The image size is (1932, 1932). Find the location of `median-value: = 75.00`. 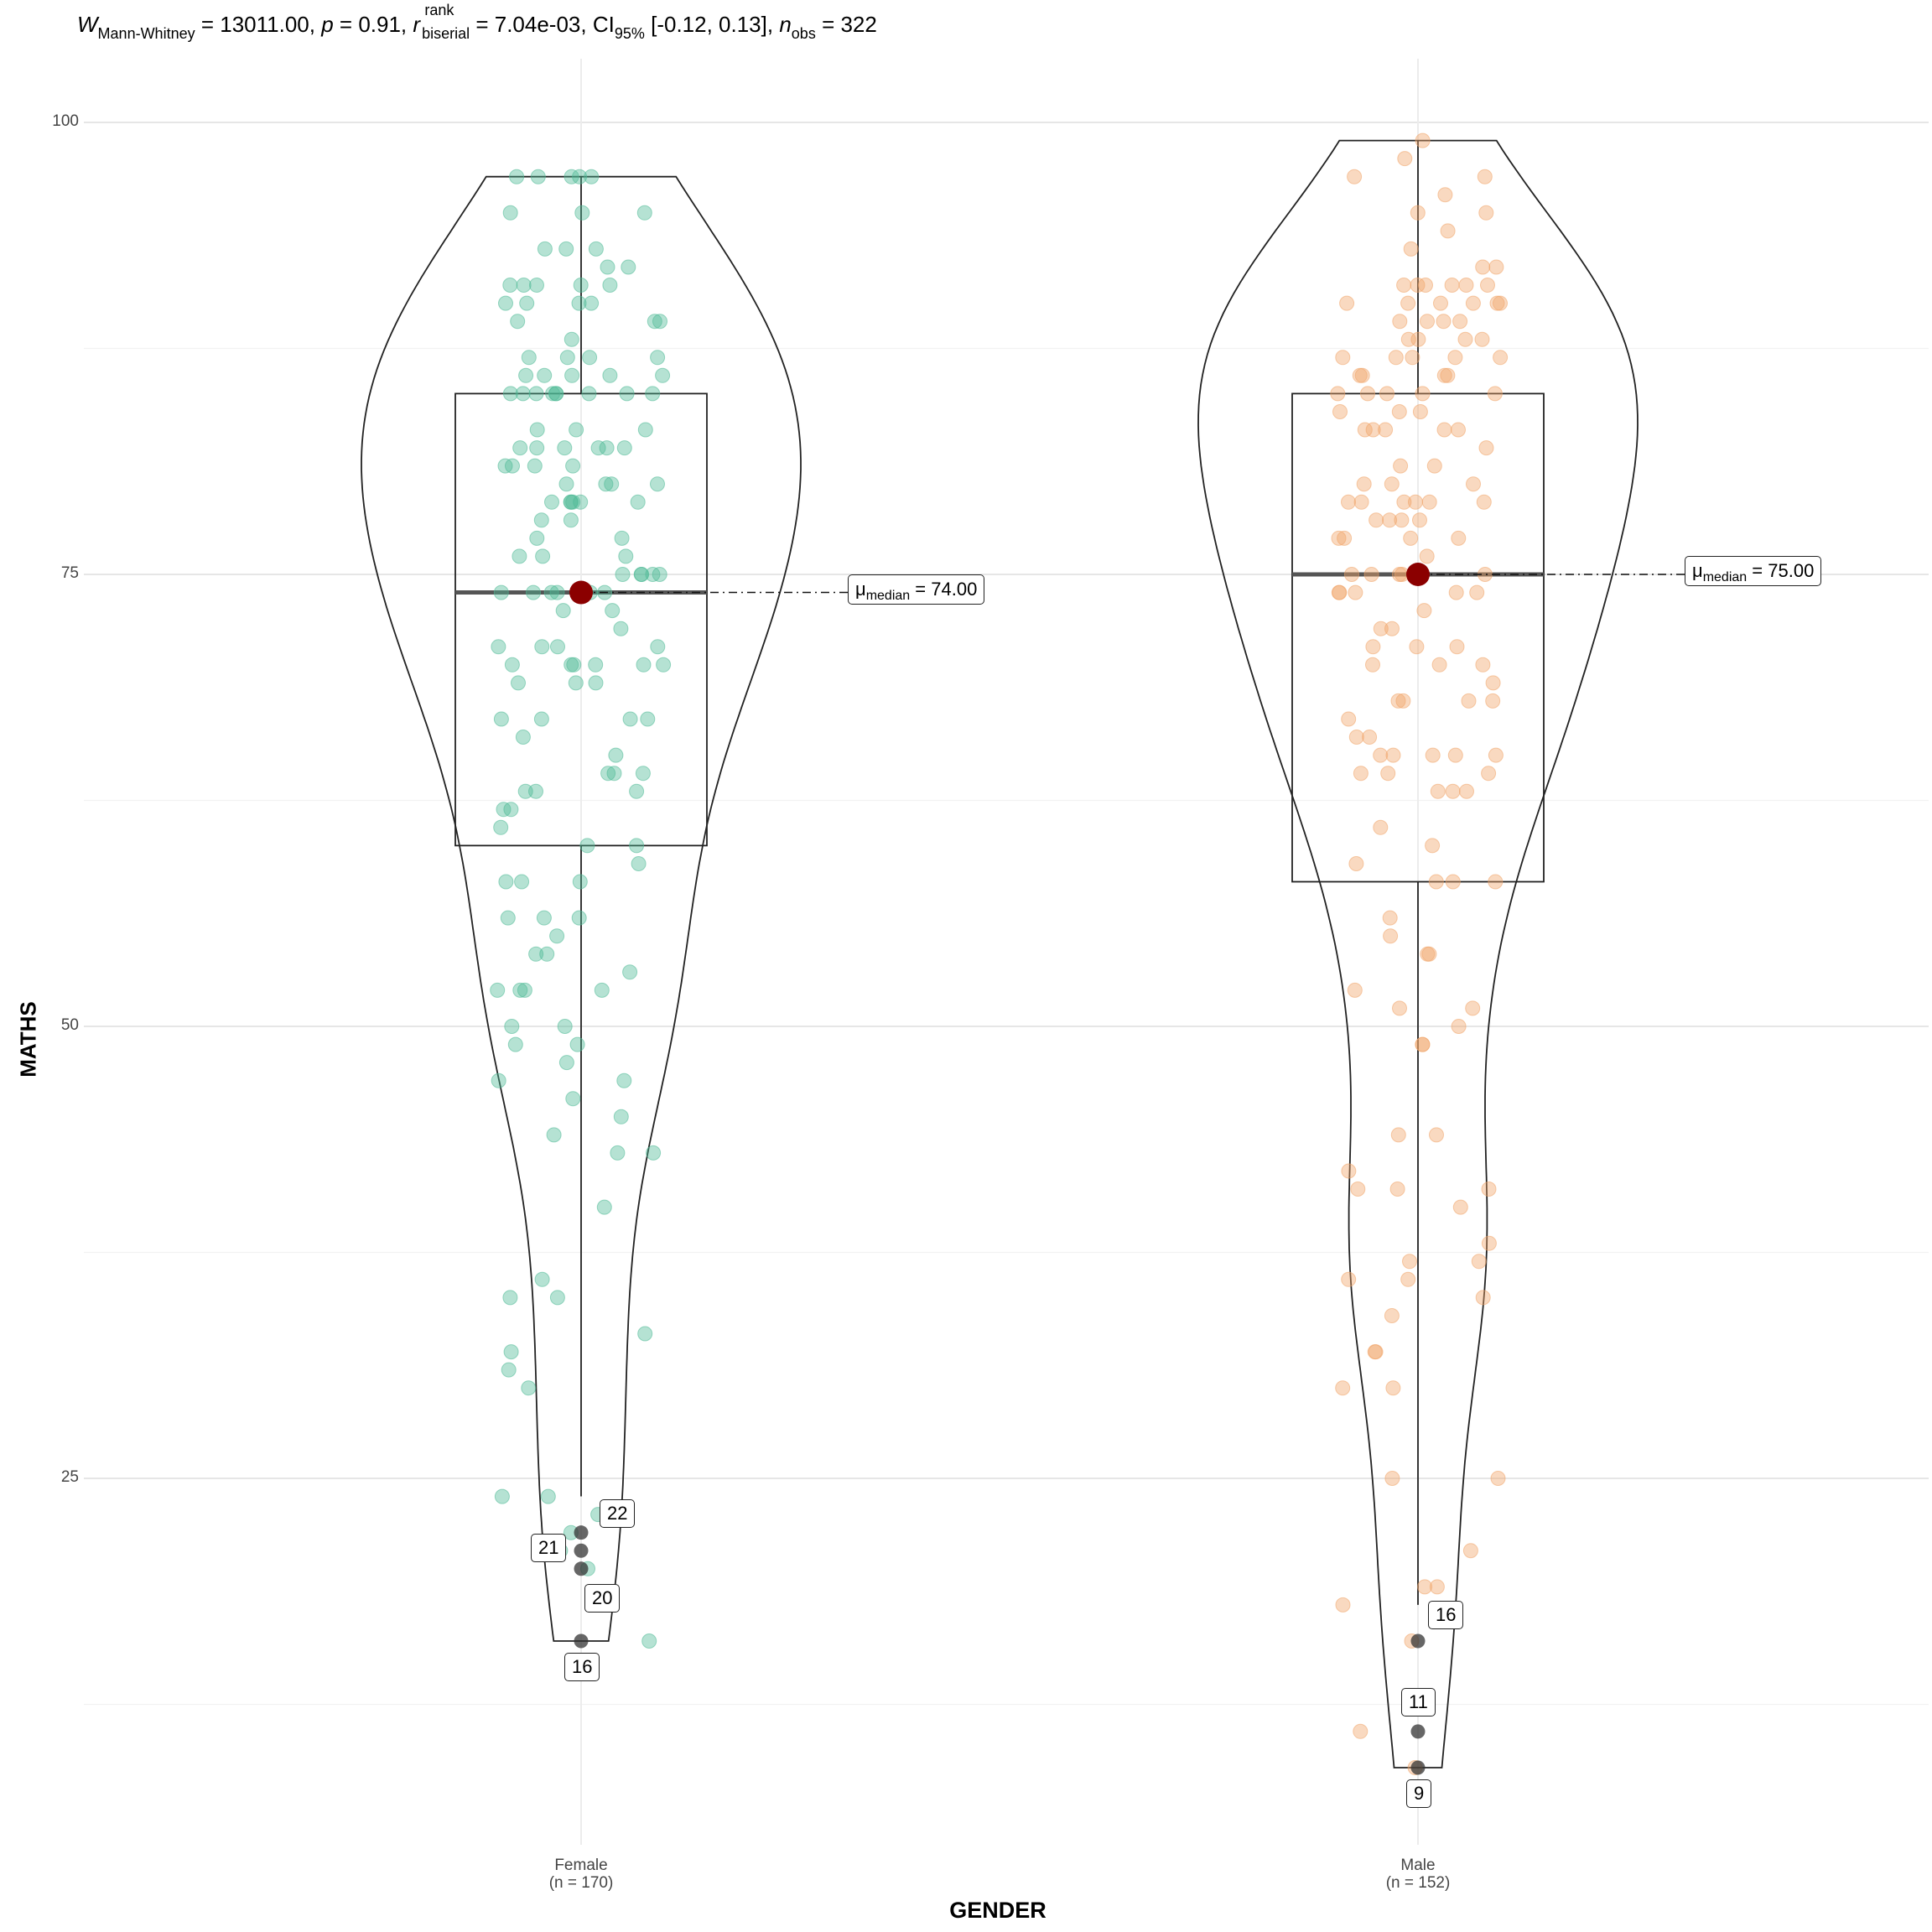

median-value: = 75.00 is located at coordinates (1783, 570).